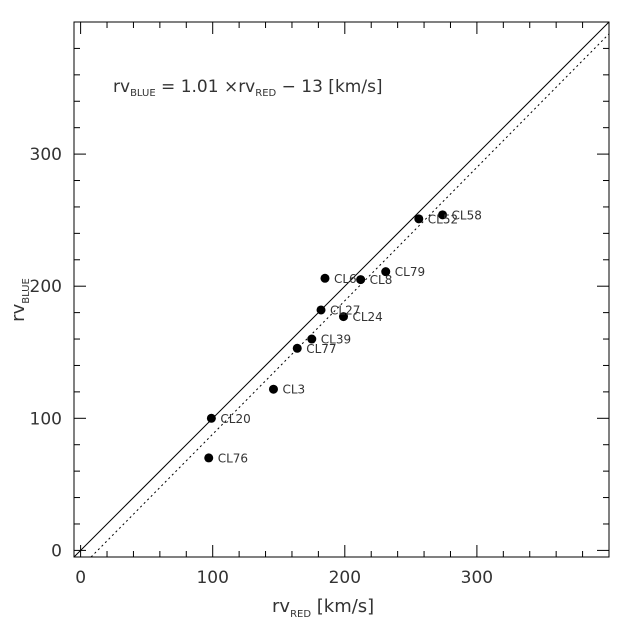 Image resolution: width=633 pixels, height=631 pixels. What do you see at coordinates (46, 287) in the screenshot?
I see `y-tick-label: 200` at bounding box center [46, 287].